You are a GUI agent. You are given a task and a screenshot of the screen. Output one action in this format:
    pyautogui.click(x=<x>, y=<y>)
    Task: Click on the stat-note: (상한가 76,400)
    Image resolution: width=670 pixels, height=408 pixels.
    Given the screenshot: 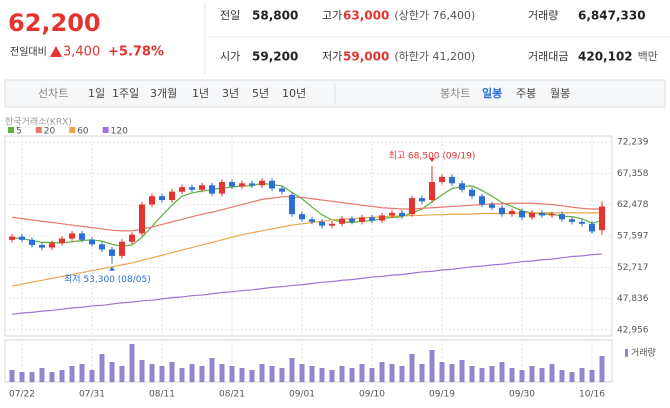 What is the action you would take?
    pyautogui.click(x=434, y=15)
    